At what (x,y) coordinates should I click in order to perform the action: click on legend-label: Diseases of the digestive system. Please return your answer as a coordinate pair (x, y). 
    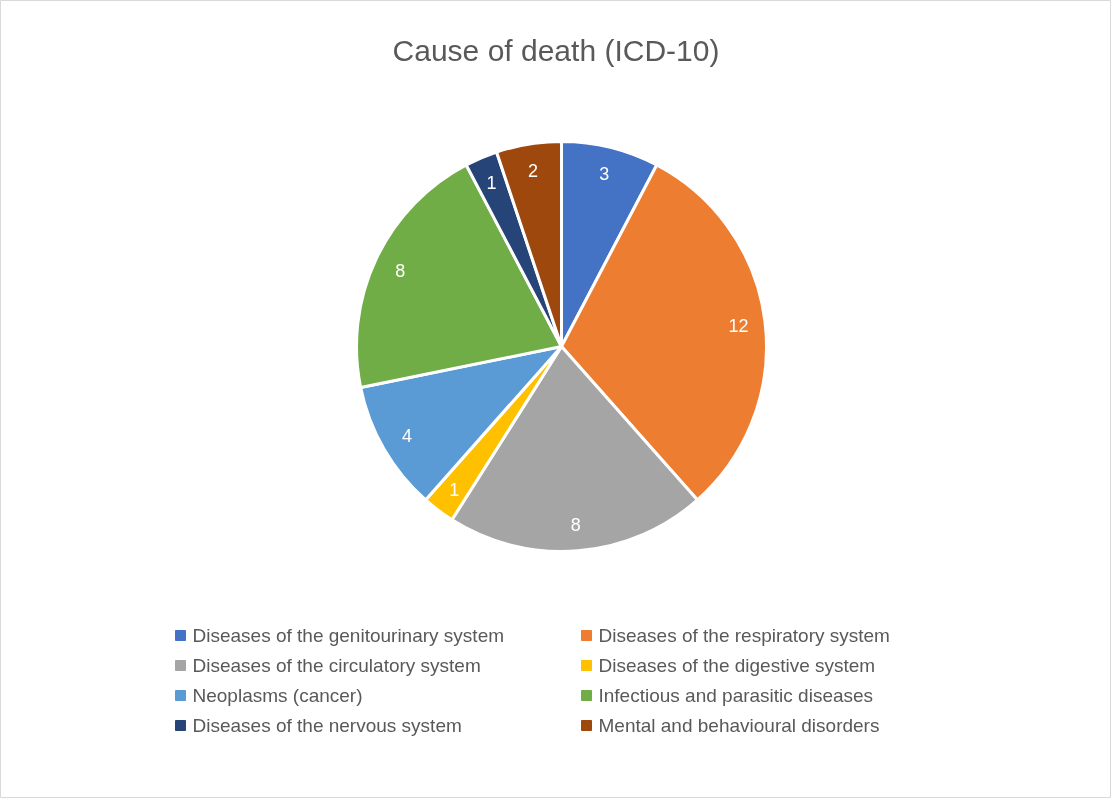
    Looking at the image, I should click on (737, 665).